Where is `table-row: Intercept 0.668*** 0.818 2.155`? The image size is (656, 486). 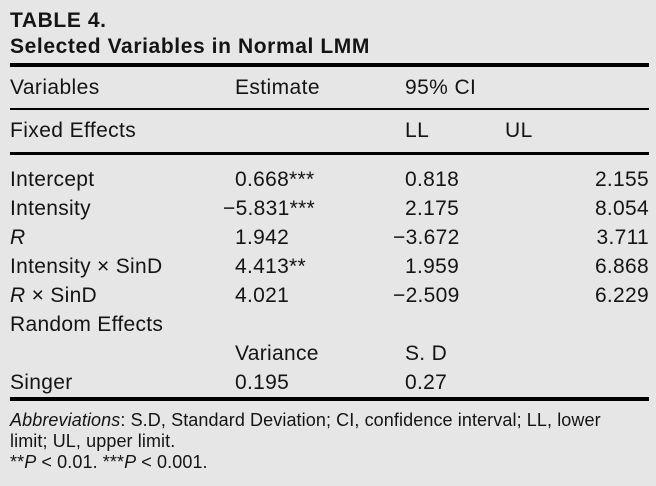 table-row: Intercept 0.668*** 0.818 2.155 is located at coordinates (329, 179).